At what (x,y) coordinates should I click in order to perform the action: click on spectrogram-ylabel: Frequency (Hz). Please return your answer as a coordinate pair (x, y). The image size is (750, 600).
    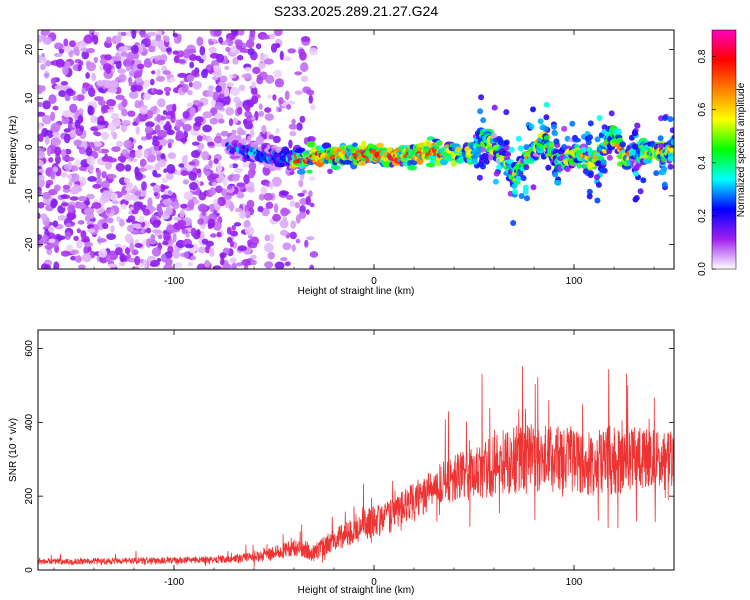
    Looking at the image, I should click on (13, 150).